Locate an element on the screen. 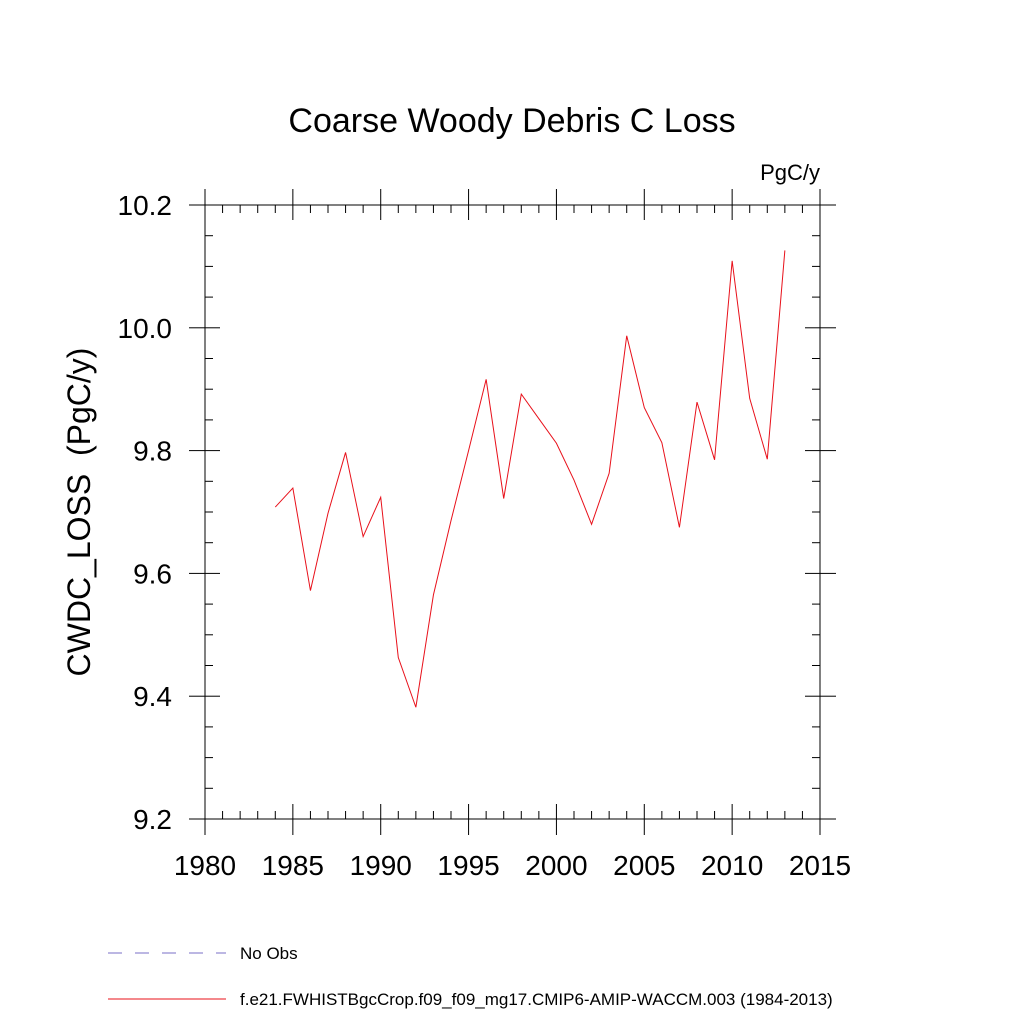 The image size is (1024, 1024). x-tick-labels: 1980 1985 1990 1995 2000 2005 2010 2015 is located at coordinates (512, 865).